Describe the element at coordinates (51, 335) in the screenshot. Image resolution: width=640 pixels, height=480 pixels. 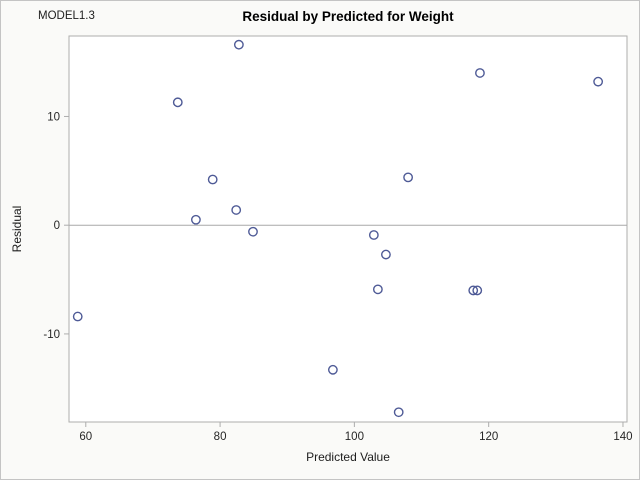
I see `y-tick-label: -10` at that location.